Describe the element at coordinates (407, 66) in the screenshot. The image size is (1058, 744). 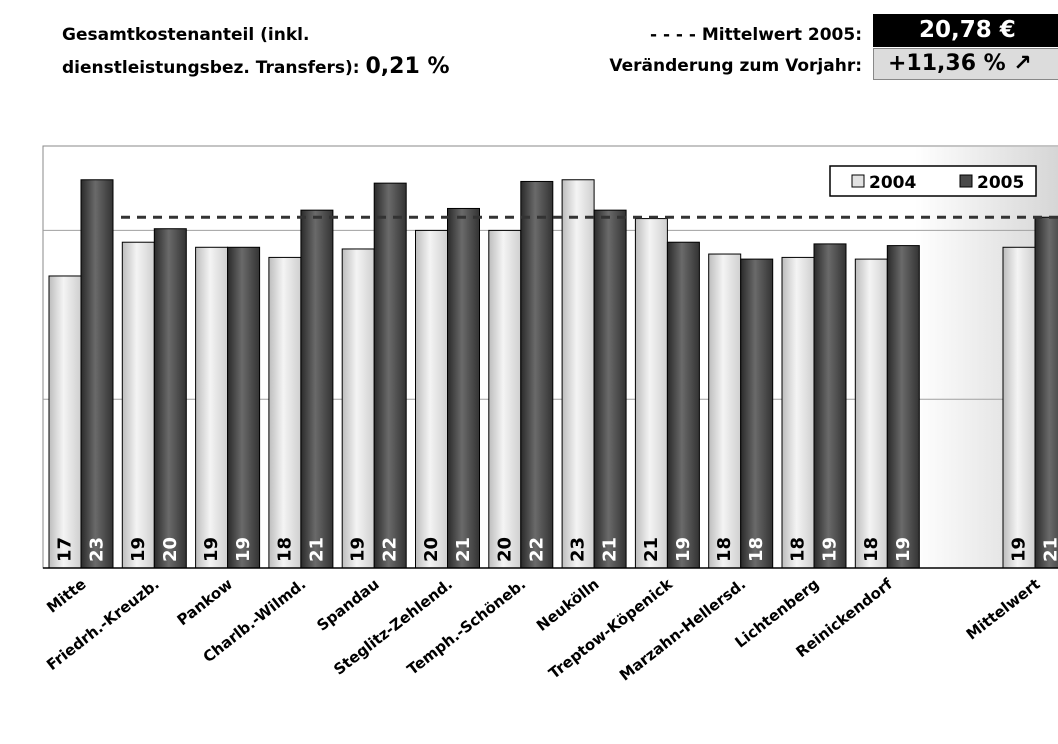
I see `cost-share-value: 0,21 %` at that location.